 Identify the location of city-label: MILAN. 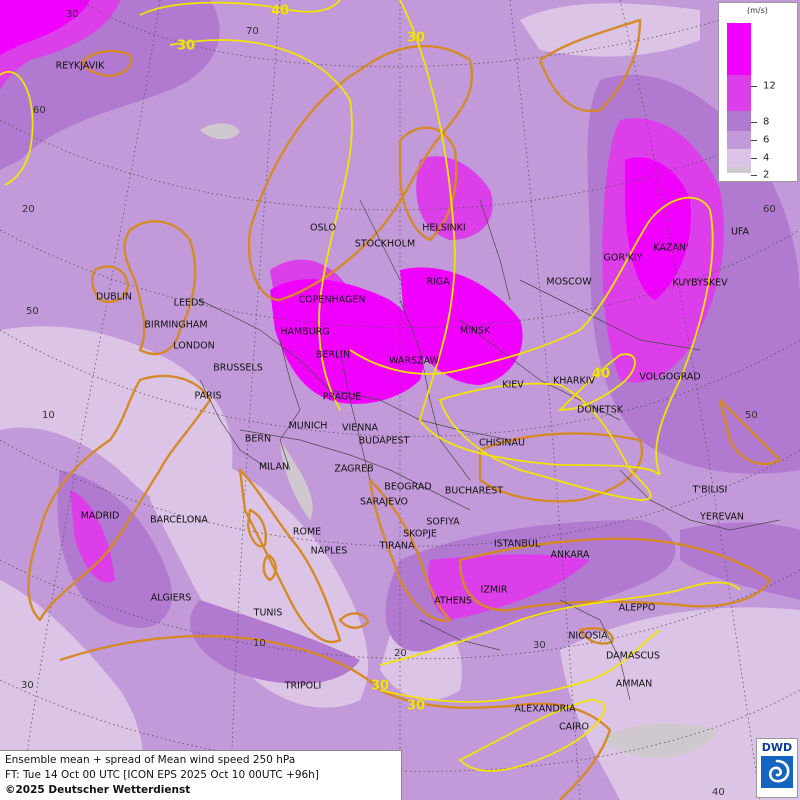
(274, 467).